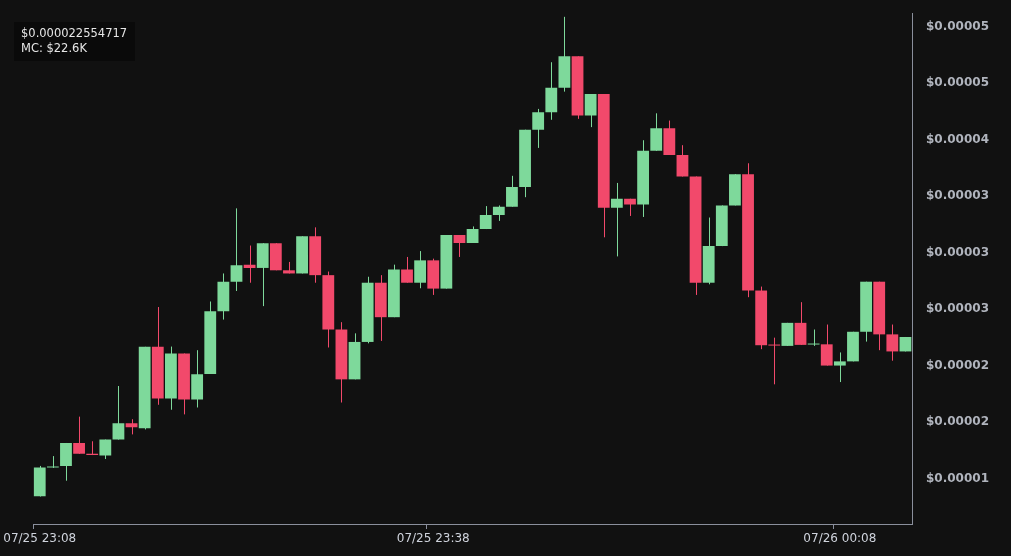 The image size is (1011, 556). What do you see at coordinates (958, 477) in the screenshot?
I see `y-tick-label: $0.00001` at bounding box center [958, 477].